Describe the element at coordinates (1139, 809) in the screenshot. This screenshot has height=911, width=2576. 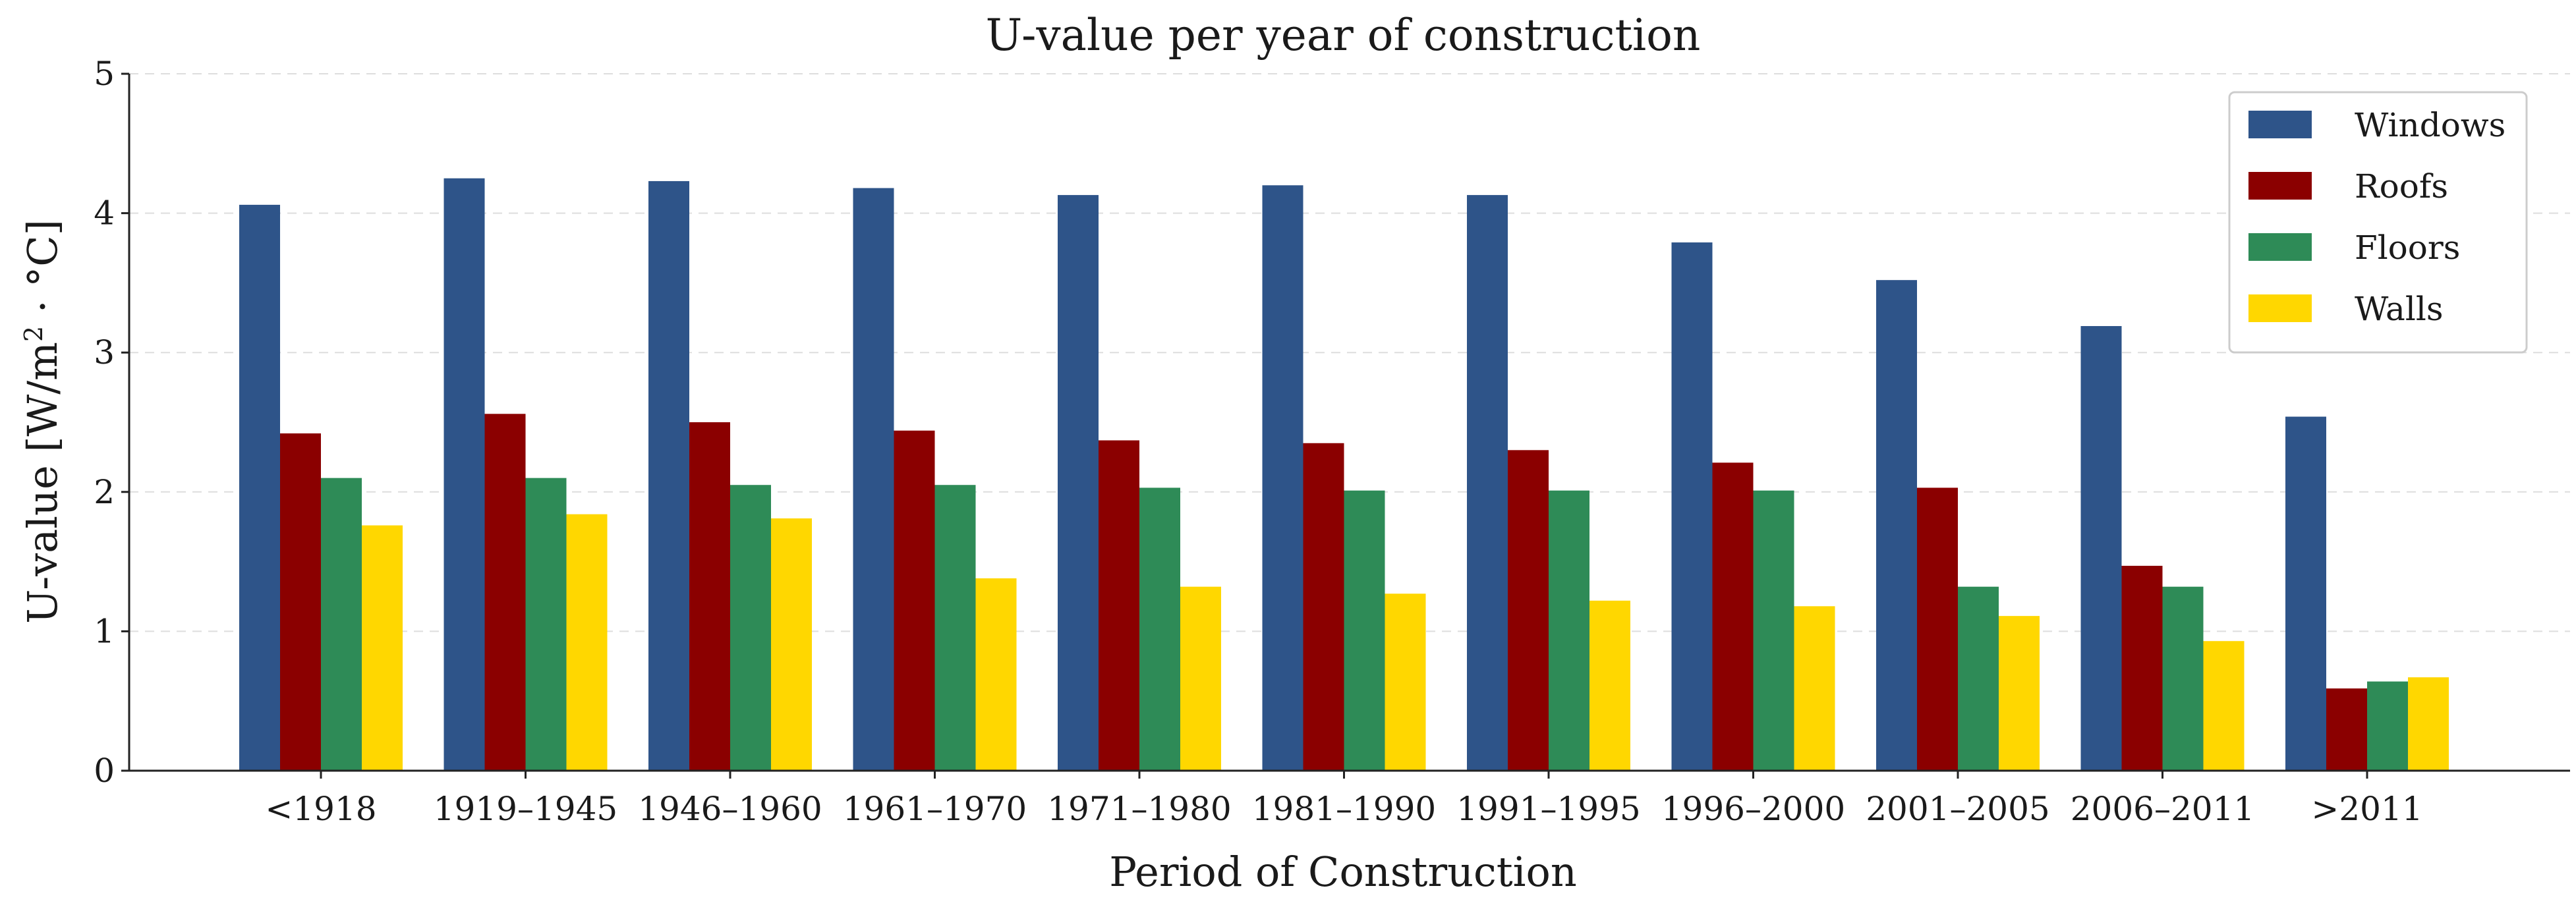
I see `x-tick-label: 1971–1980` at that location.